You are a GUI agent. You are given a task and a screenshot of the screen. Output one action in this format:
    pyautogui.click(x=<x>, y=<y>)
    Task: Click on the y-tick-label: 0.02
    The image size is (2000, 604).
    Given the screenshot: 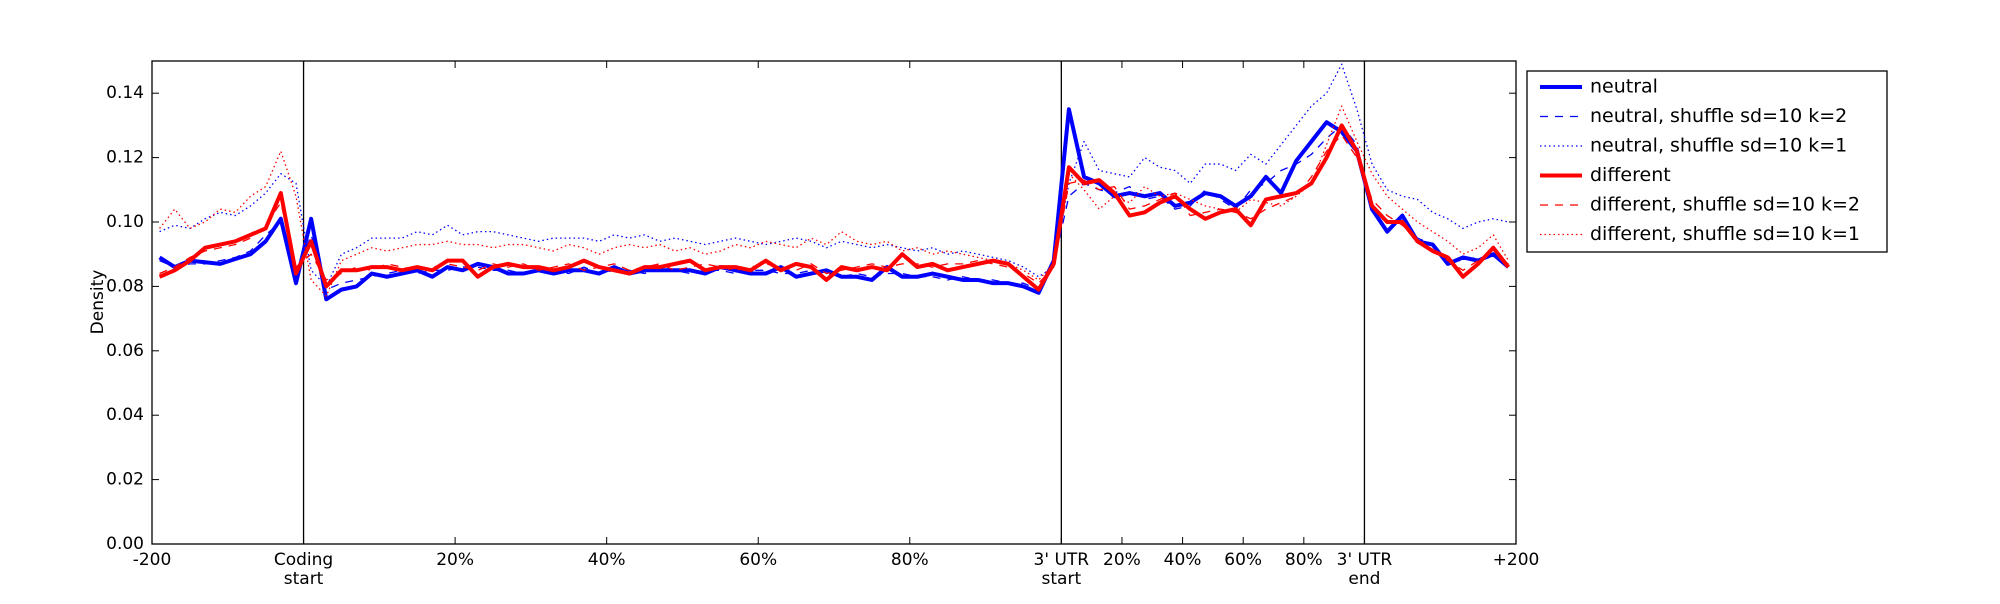 What is the action you would take?
    pyautogui.click(x=125, y=480)
    